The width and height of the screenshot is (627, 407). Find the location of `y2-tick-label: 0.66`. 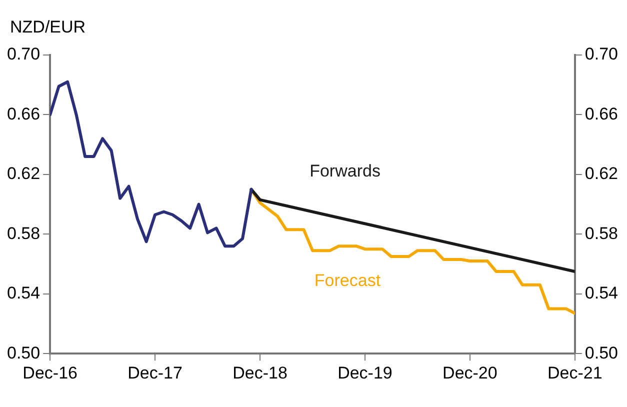

y2-tick-label: 0.66 is located at coordinates (601, 114).